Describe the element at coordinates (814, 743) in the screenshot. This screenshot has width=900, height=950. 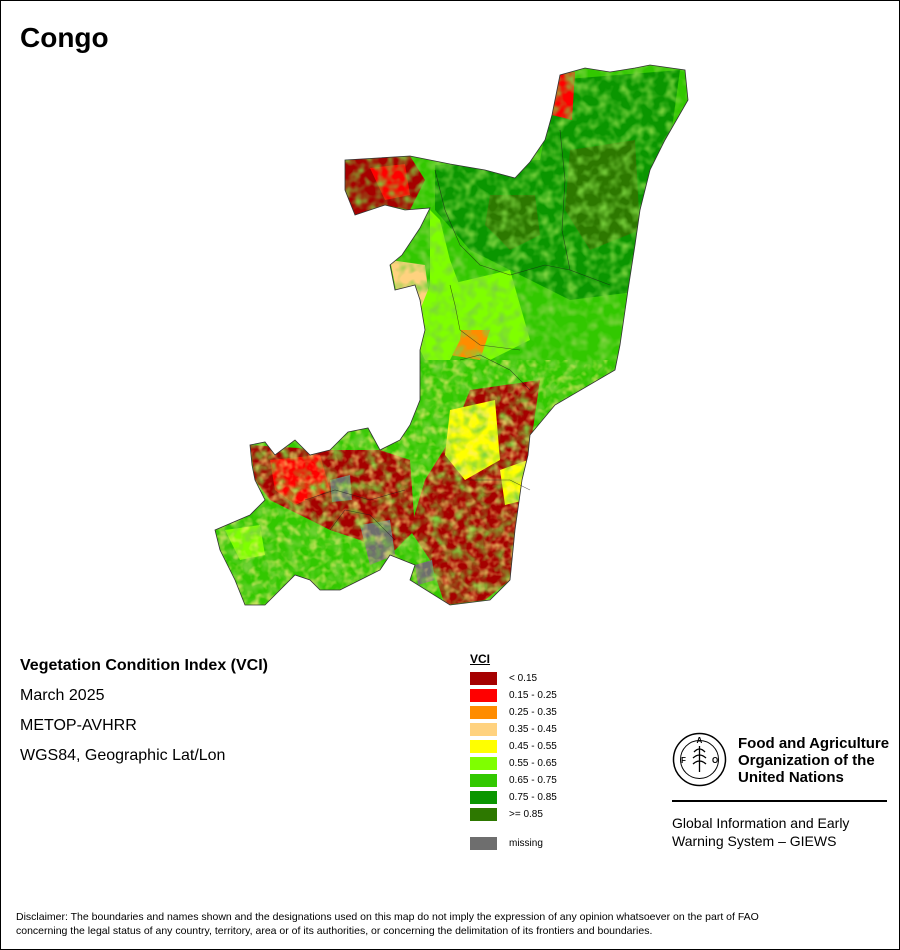
I see `org-line-1: Food and Agriculture` at that location.